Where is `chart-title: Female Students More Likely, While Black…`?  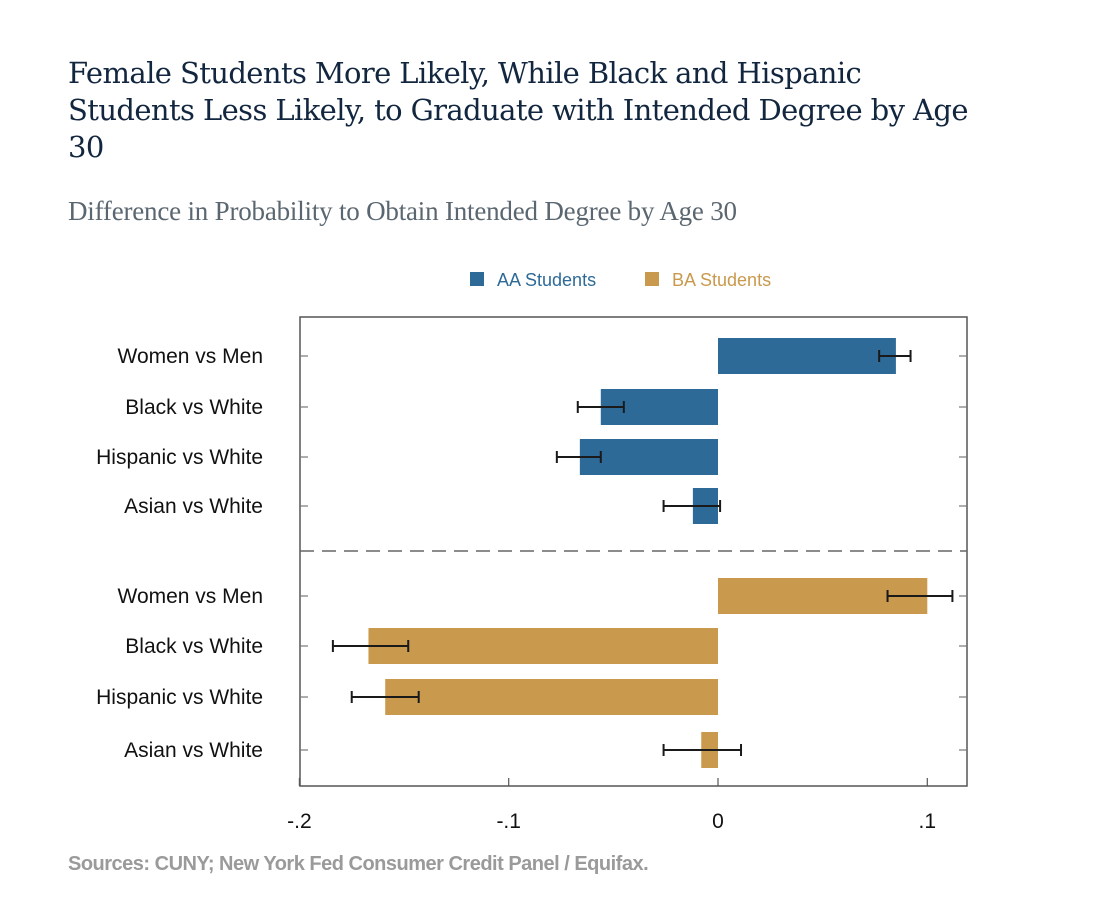
chart-title: Female Students More Likely, While Black… is located at coordinates (518, 110).